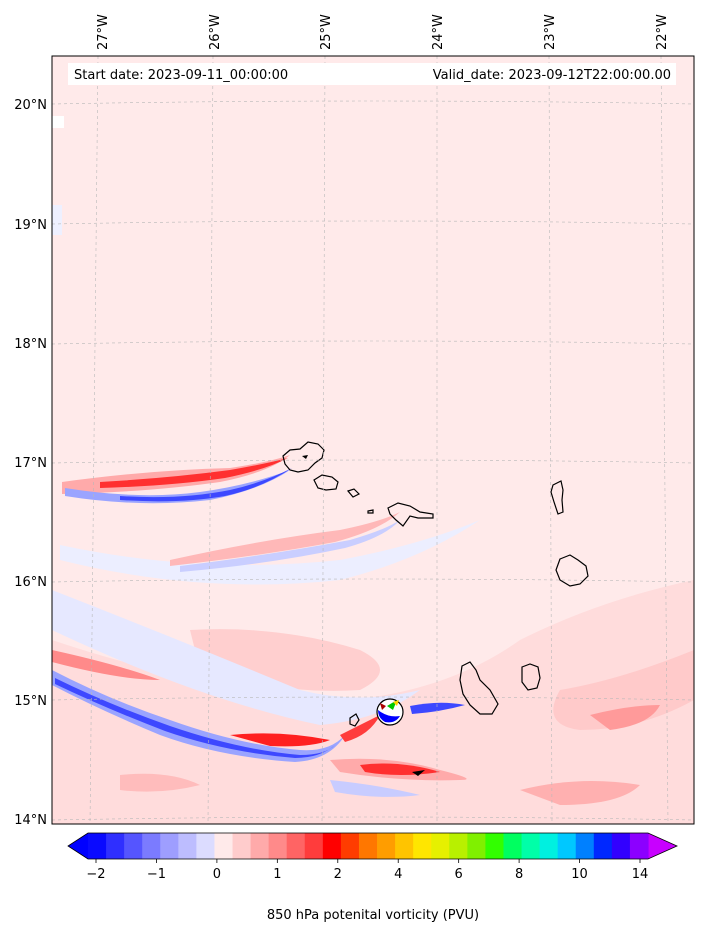  I want to click on island-mark, so click(305, 457).